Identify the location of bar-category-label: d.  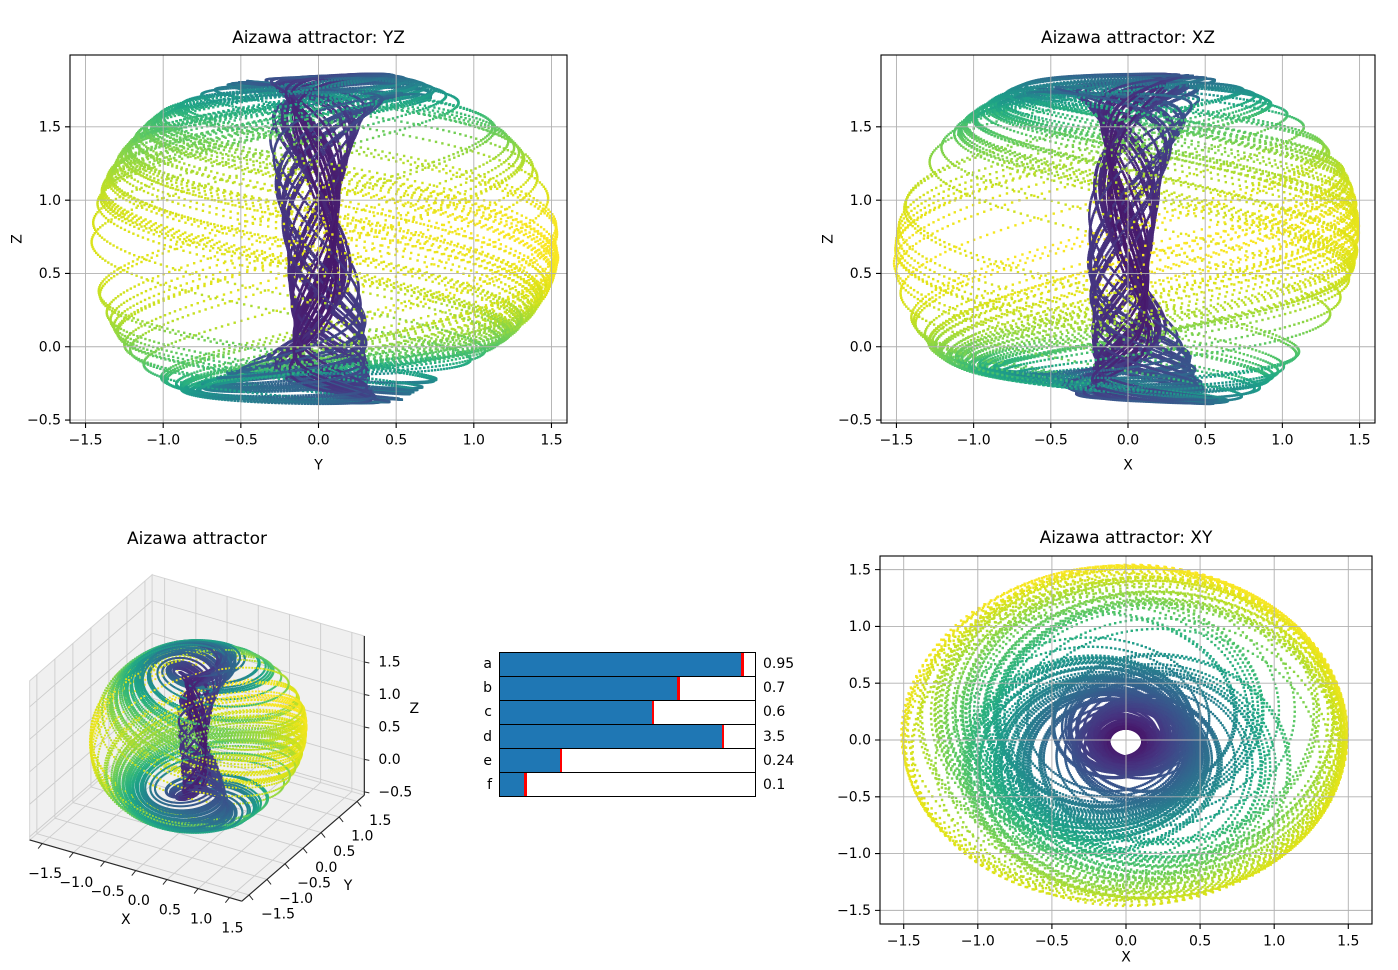
(487, 736).